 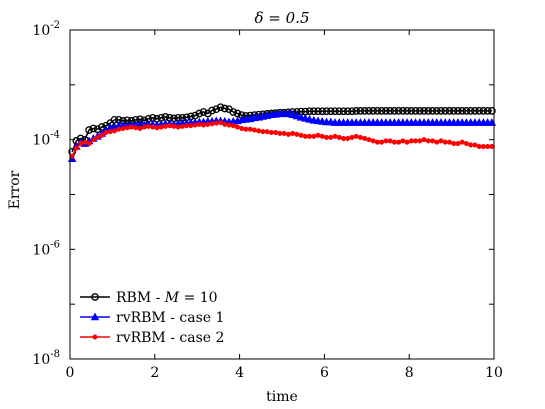 What do you see at coordinates (282, 18) in the screenshot?
I see `chart-title: δ = 0.5` at bounding box center [282, 18].